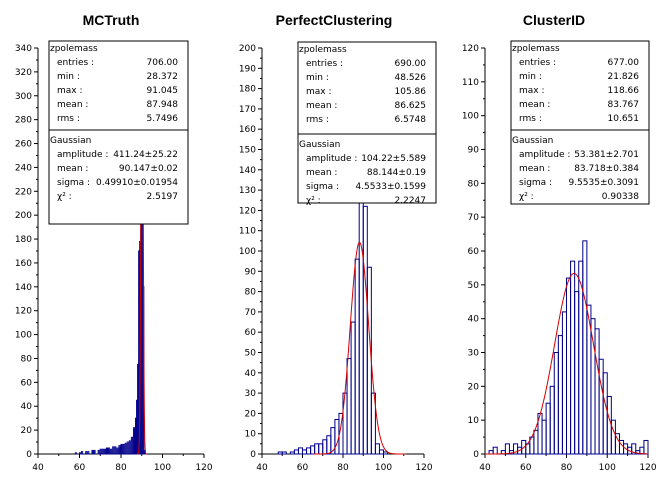  I want to click on stats-fit-value: 2.5197, so click(163, 197).